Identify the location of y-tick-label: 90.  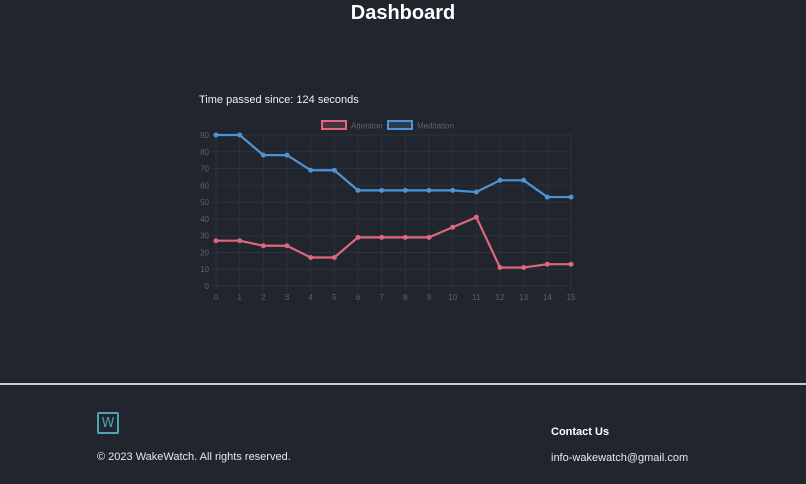
(204, 135).